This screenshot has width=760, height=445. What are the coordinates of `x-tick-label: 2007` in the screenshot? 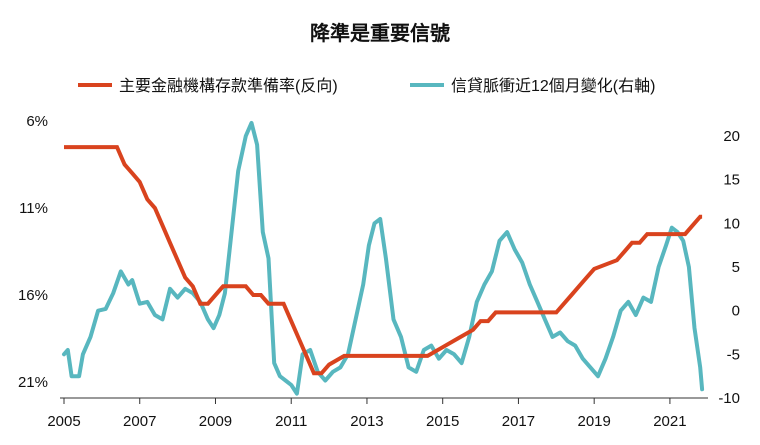 It's located at (139, 421).